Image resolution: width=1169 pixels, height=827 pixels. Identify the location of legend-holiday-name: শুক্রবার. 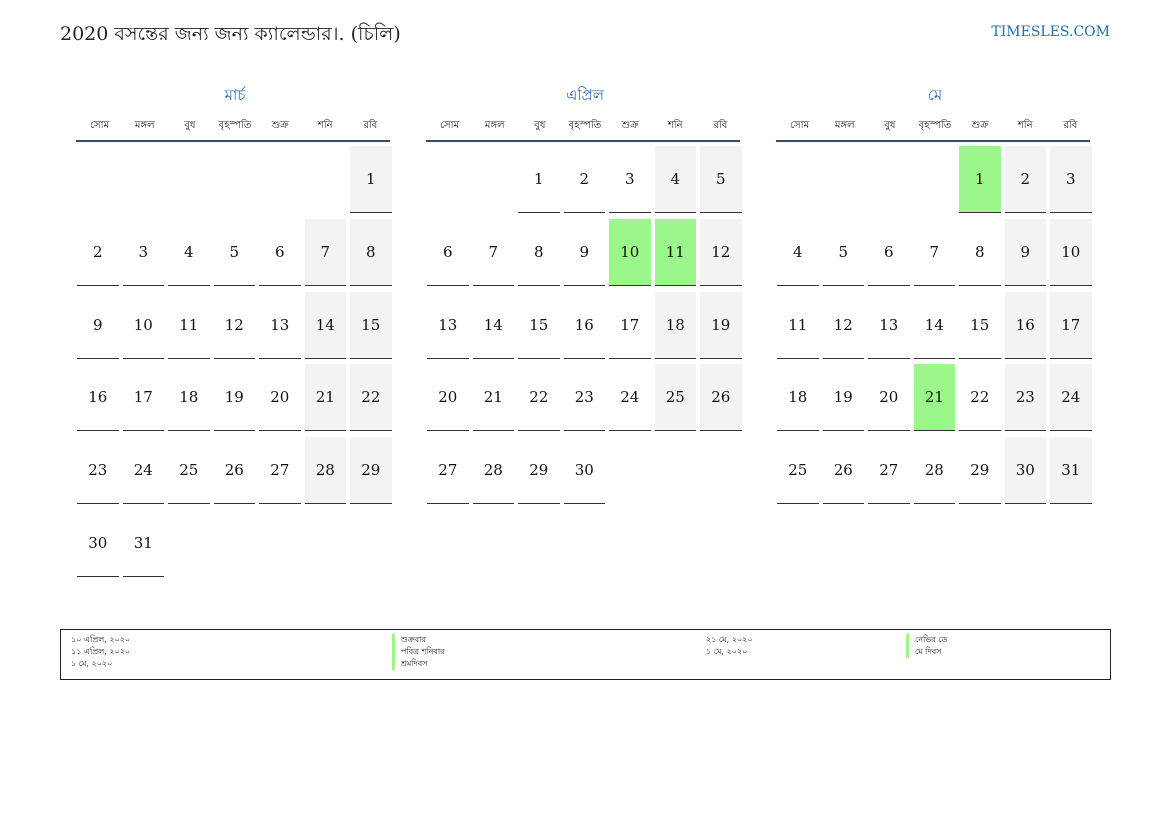
(418, 640).